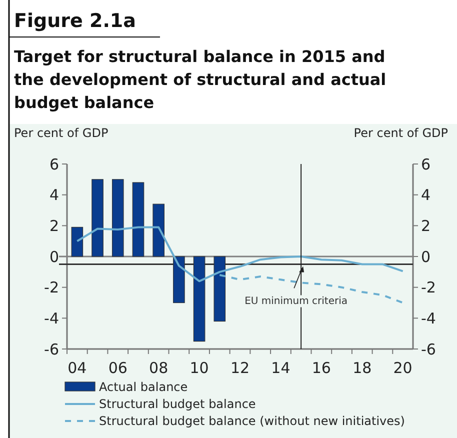  Describe the element at coordinates (280, 368) in the screenshot. I see `x-tick-label: 14` at that location.